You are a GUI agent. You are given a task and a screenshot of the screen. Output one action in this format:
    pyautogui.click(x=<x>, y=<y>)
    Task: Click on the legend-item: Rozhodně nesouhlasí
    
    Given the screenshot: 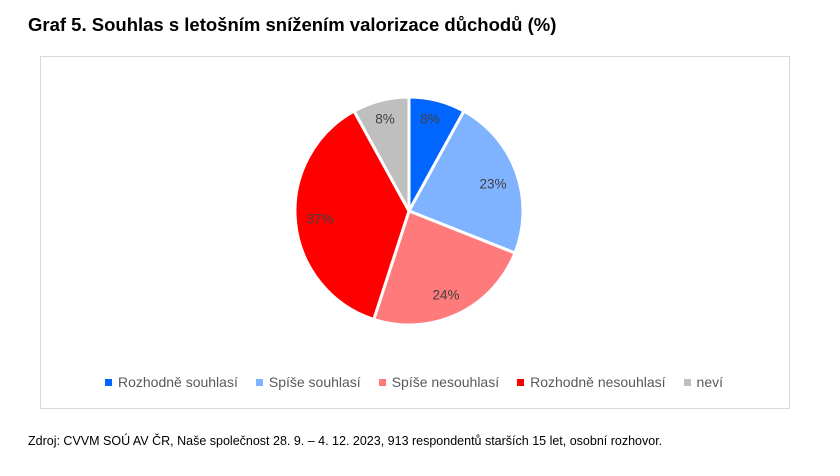 What is the action you would take?
    pyautogui.click(x=591, y=382)
    